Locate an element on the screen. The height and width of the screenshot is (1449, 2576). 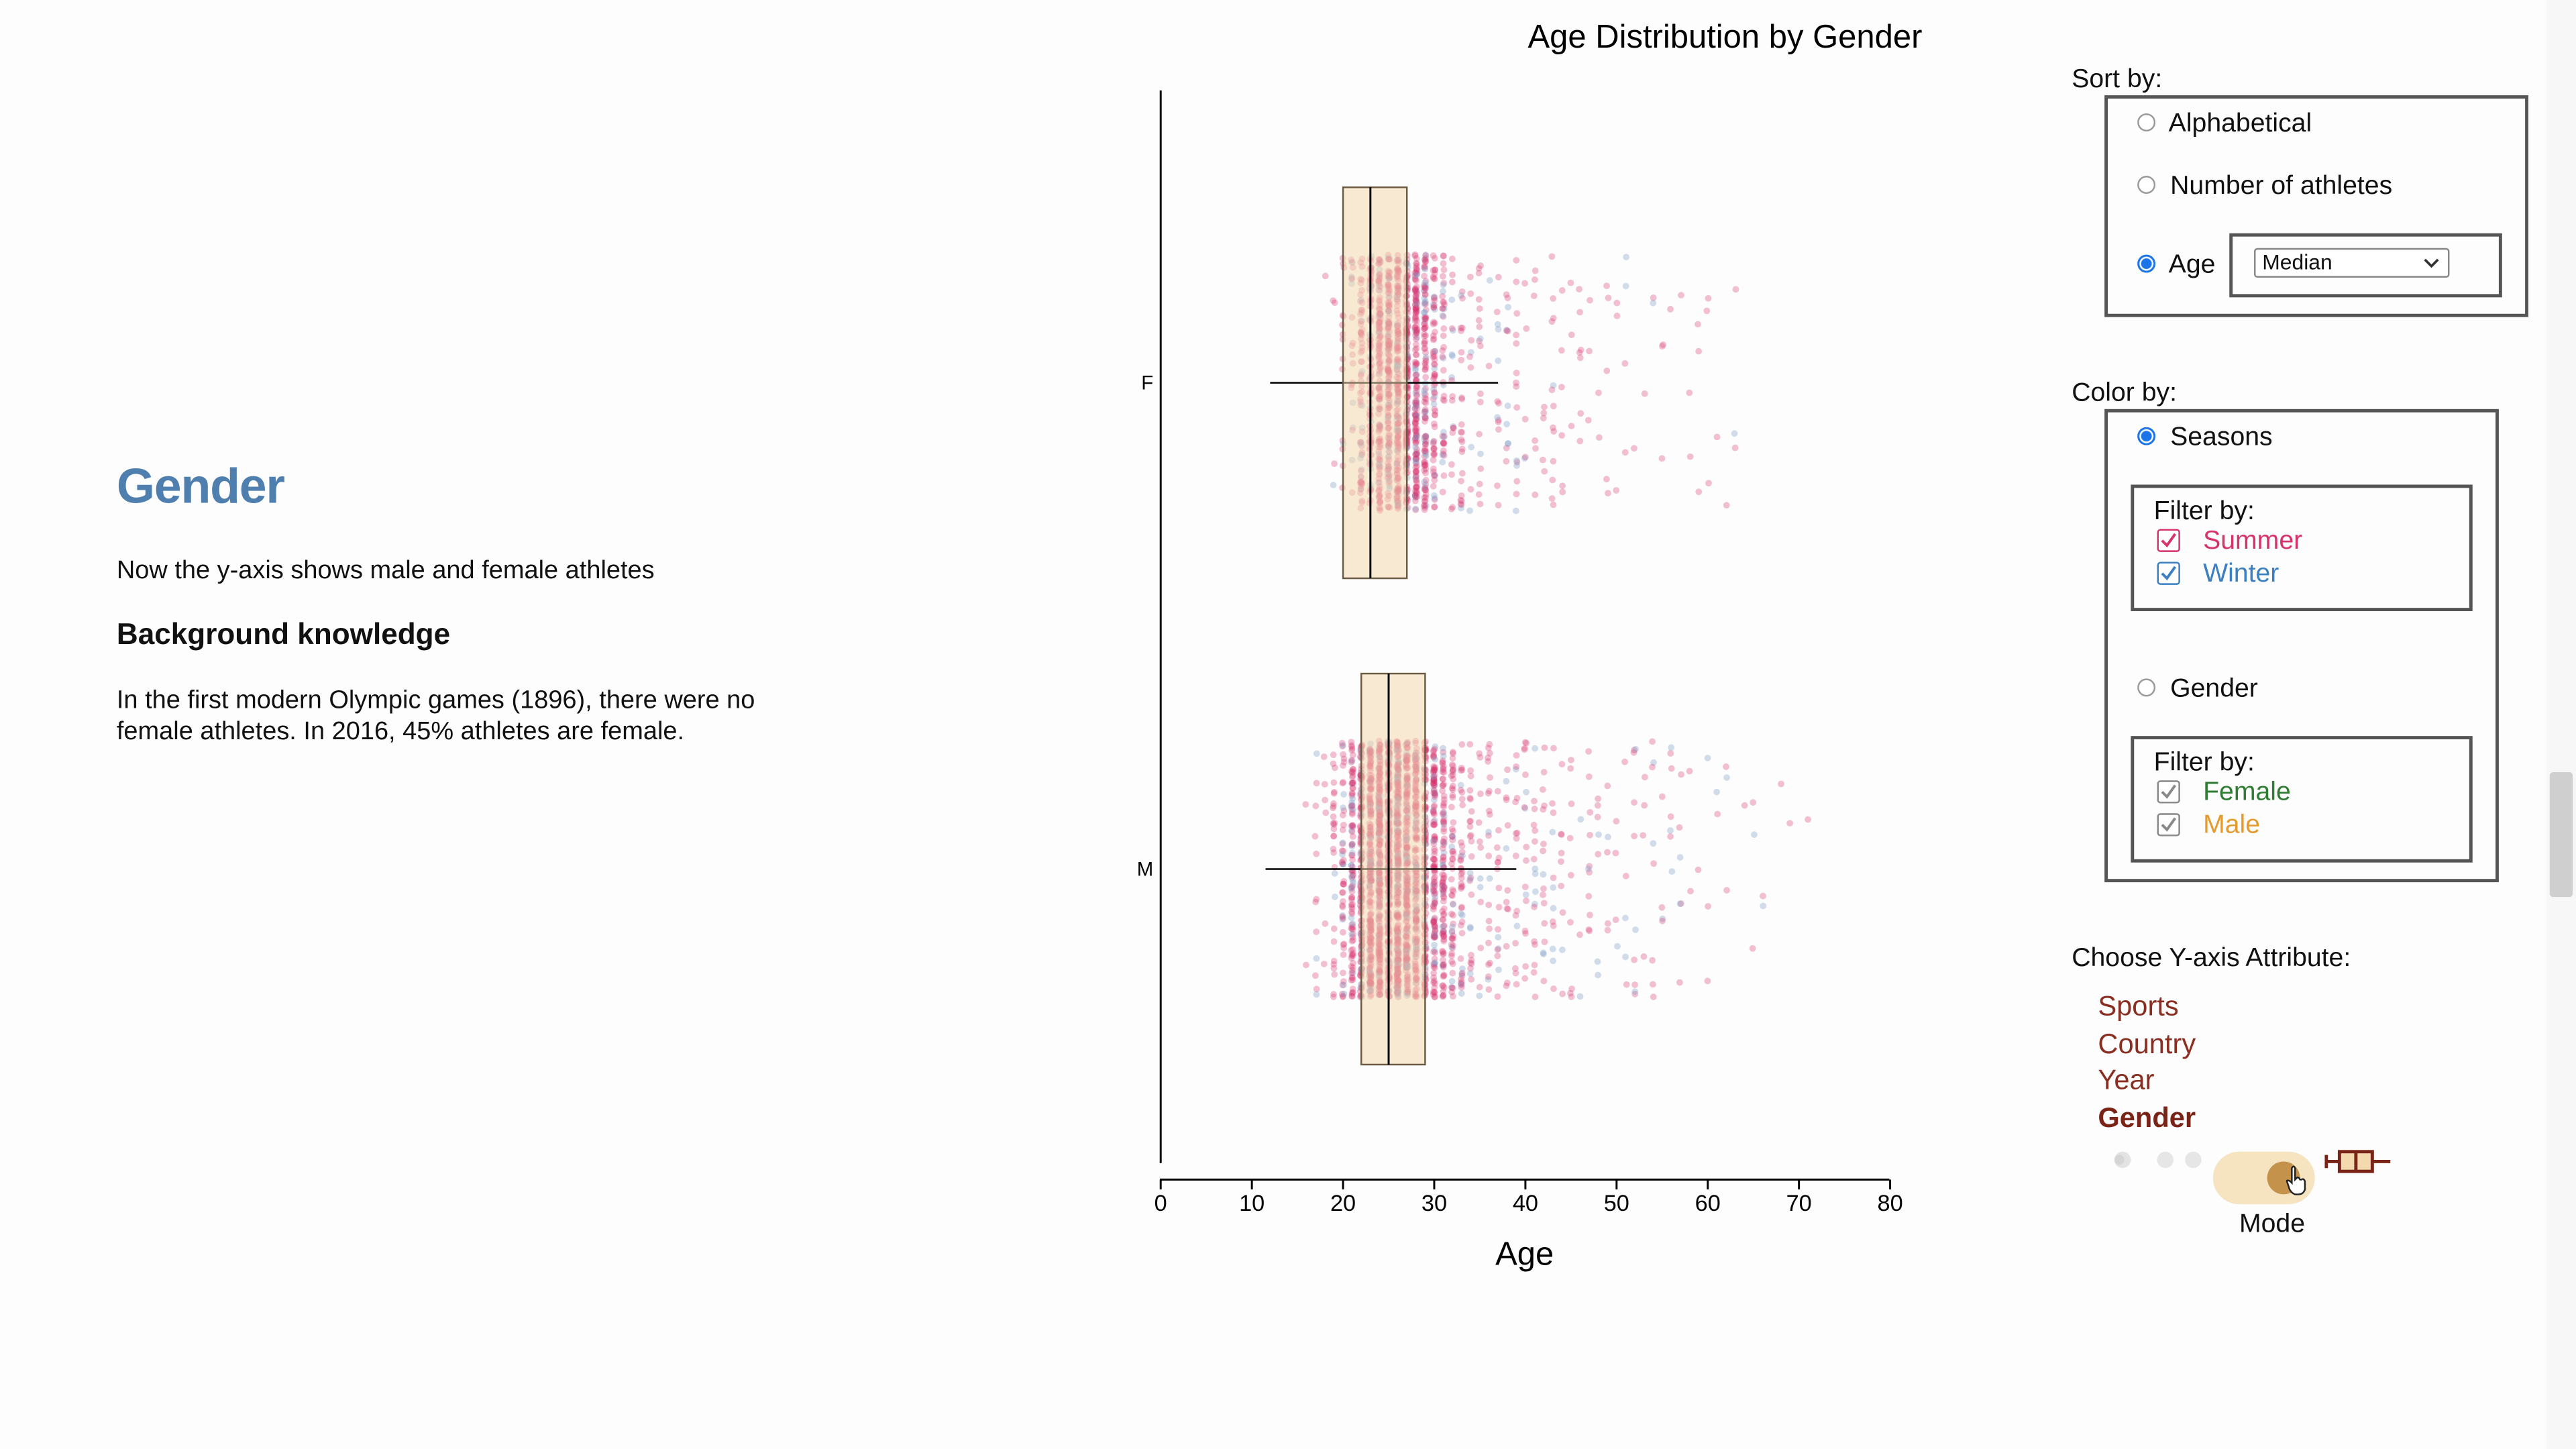
summer-checkbox is located at coordinates (2168, 540).